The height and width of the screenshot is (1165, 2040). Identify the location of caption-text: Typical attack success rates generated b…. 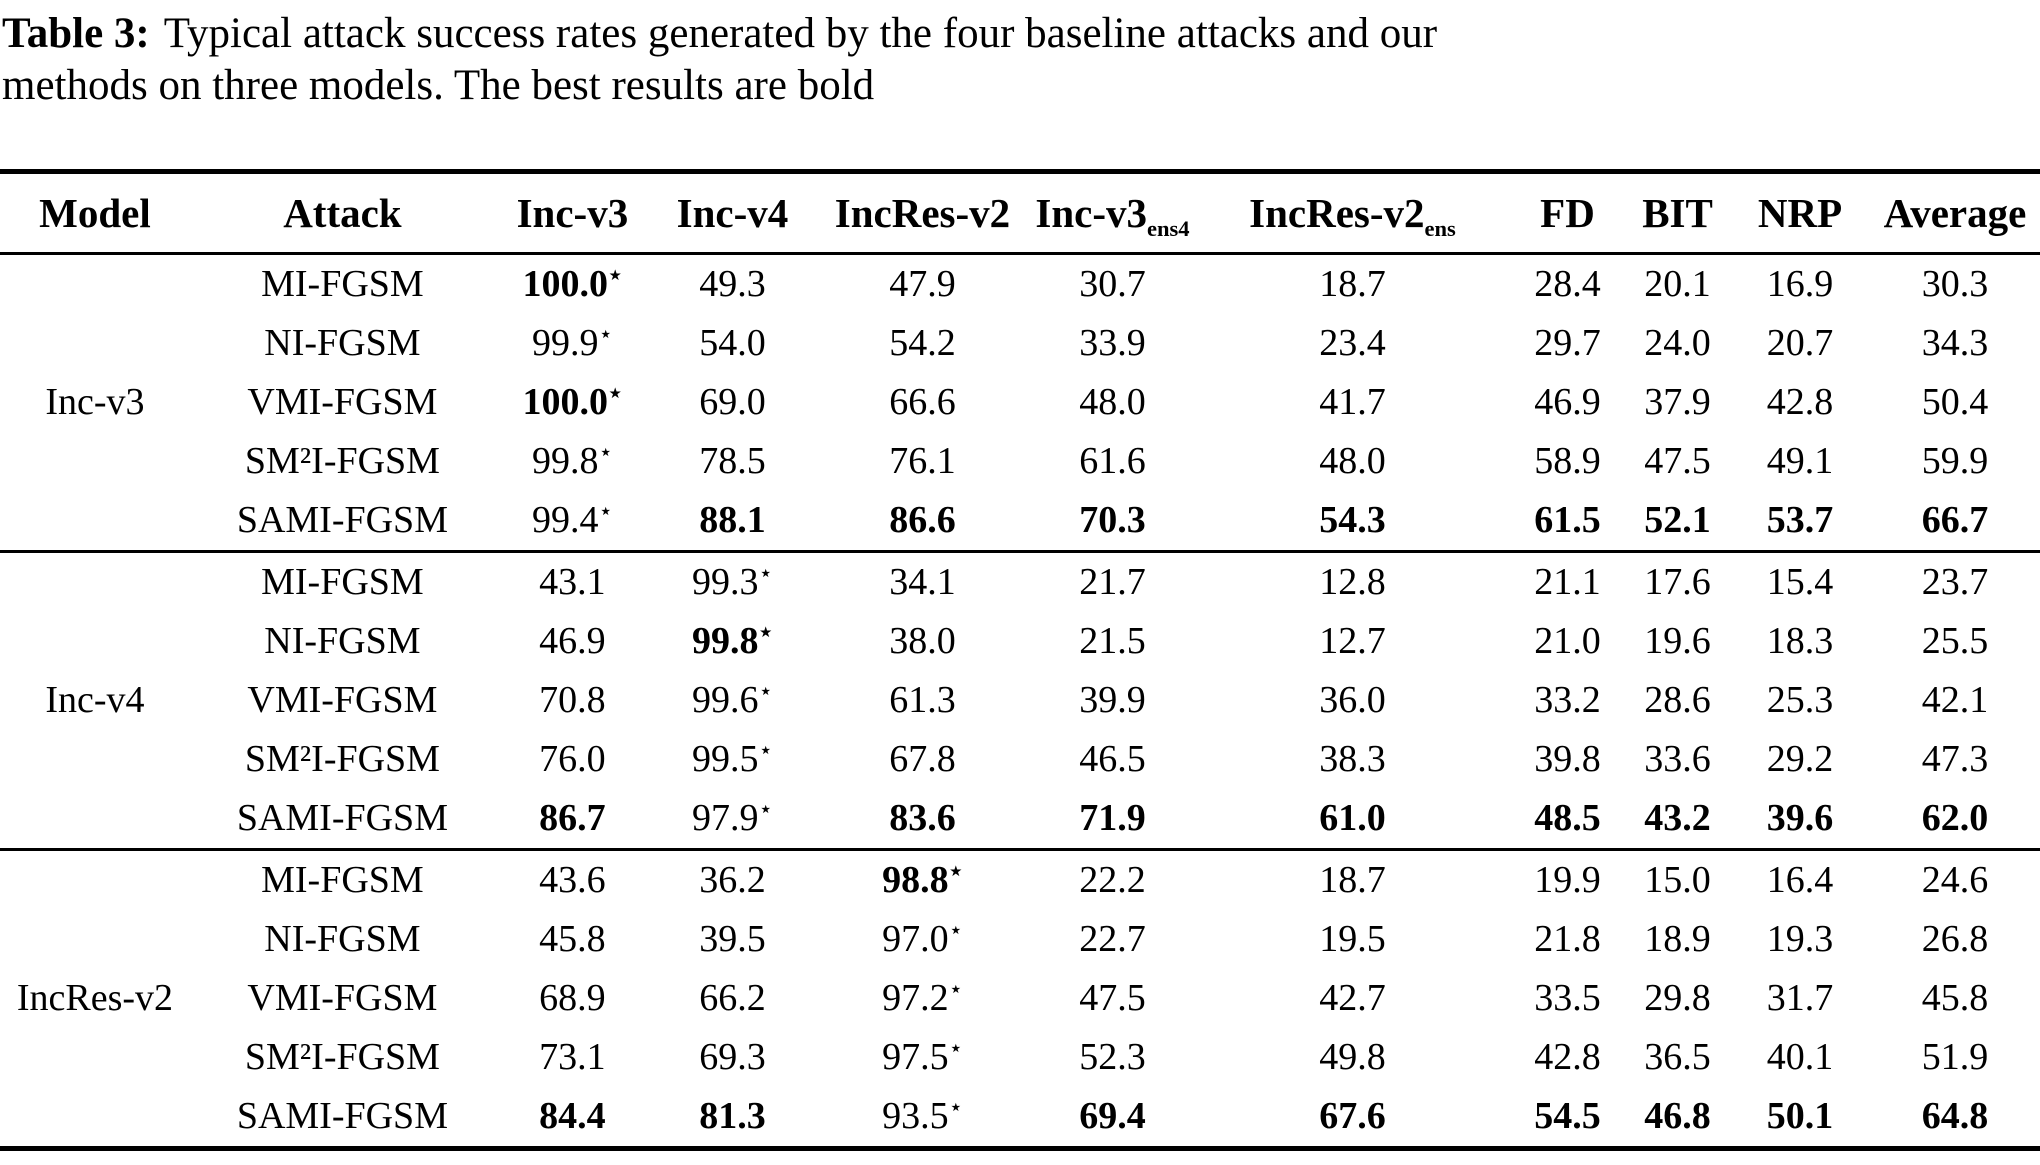
(720, 60).